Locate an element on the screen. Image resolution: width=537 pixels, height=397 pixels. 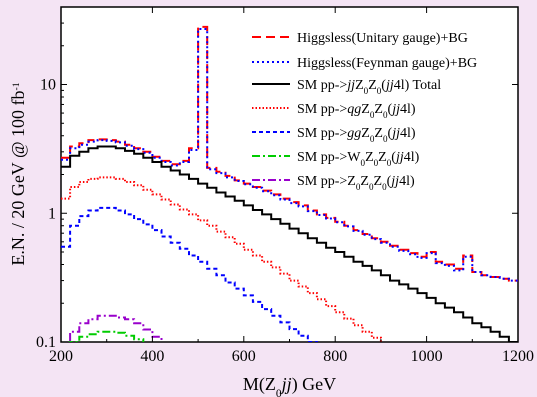
y-tick-label: 1 is located at coordinates (52, 213).